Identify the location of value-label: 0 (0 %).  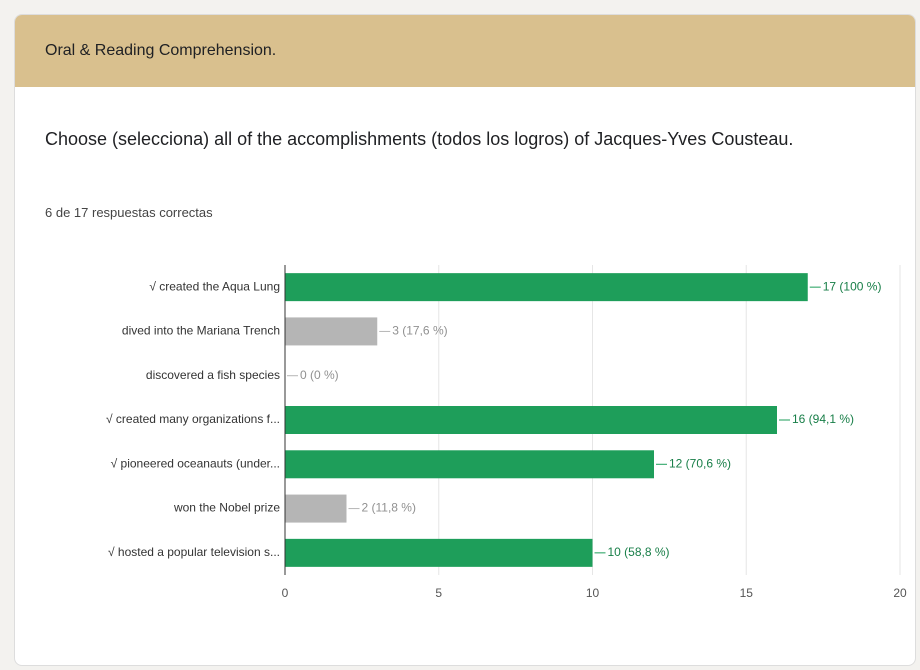
(319, 375).